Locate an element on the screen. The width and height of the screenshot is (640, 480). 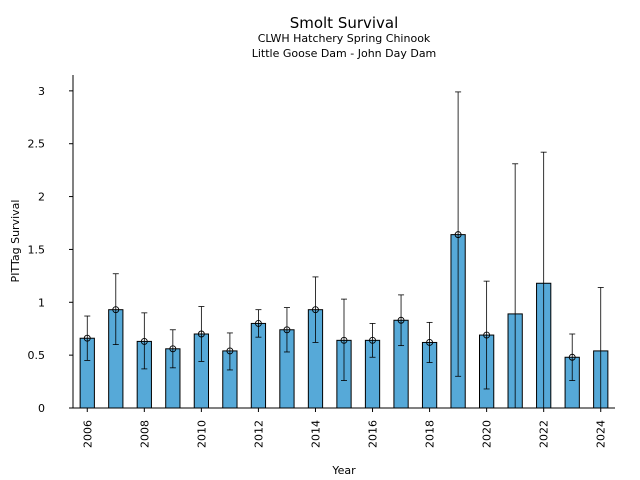
y-tick-label: 1.5 is located at coordinates (37, 249).